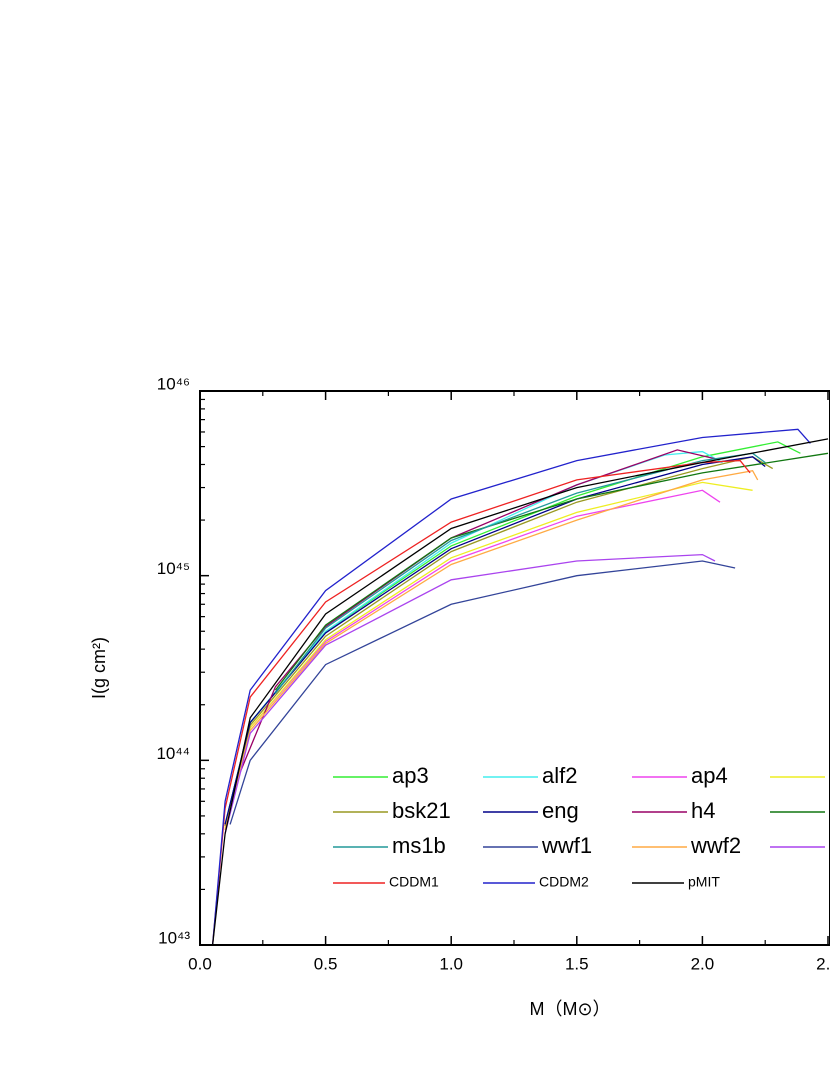 The width and height of the screenshot is (830, 1075). Describe the element at coordinates (174, 937) in the screenshot. I see `y-tick-label: 10⁴³` at that location.